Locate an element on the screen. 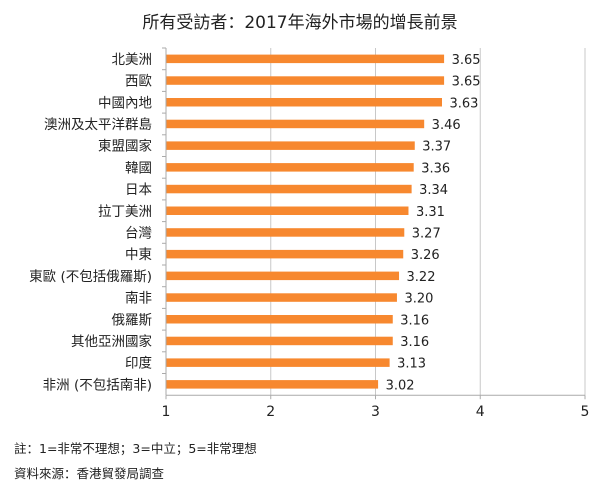 This screenshot has width=600, height=488. data-label: 3.46 is located at coordinates (446, 125).